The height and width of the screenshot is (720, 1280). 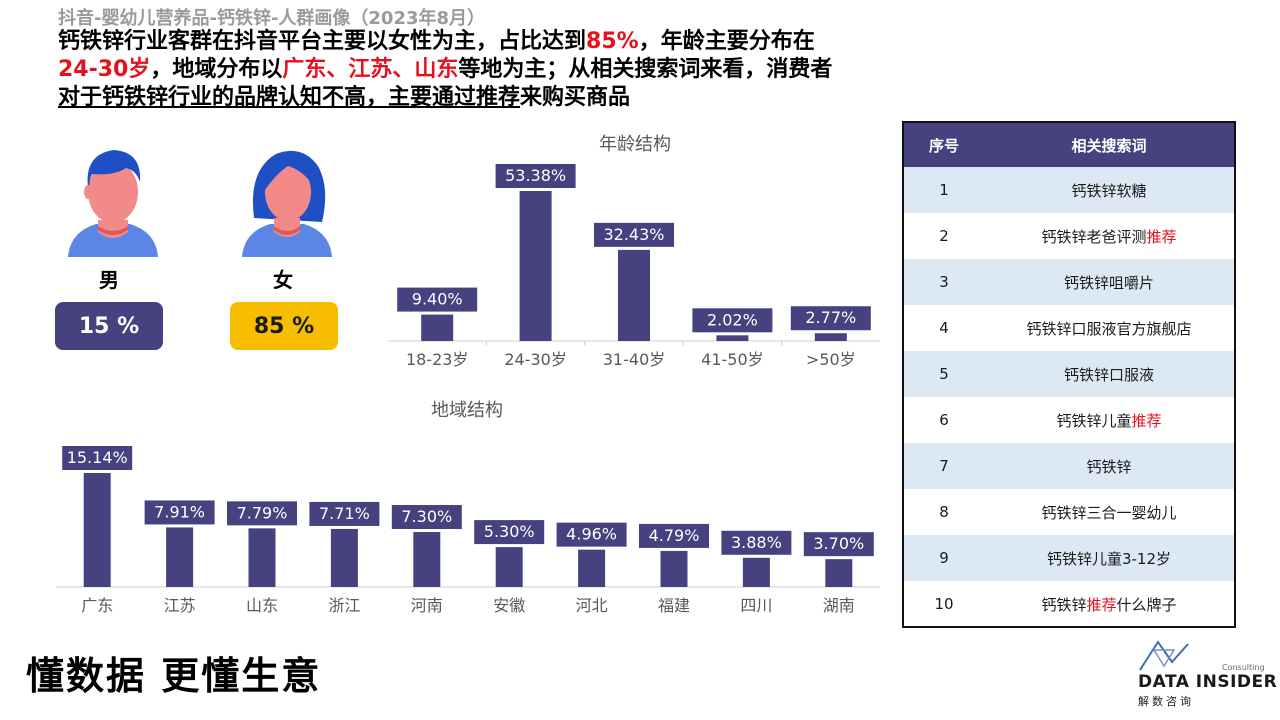 What do you see at coordinates (830, 317) in the screenshot?
I see `data-label: 2.77%` at bounding box center [830, 317].